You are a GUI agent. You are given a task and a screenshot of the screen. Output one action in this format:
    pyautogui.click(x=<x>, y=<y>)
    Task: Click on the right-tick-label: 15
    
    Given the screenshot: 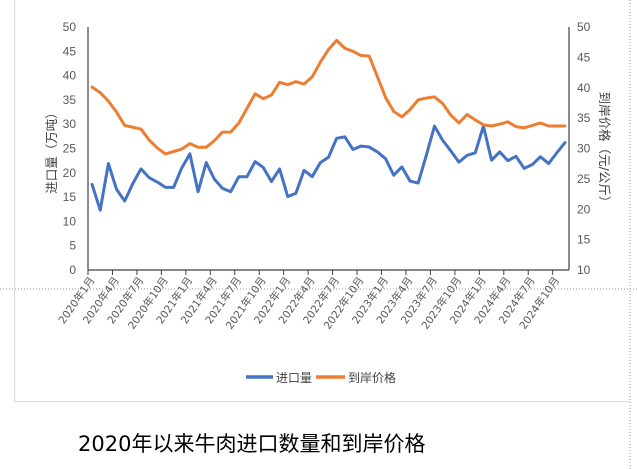 What is the action you would take?
    pyautogui.click(x=584, y=240)
    